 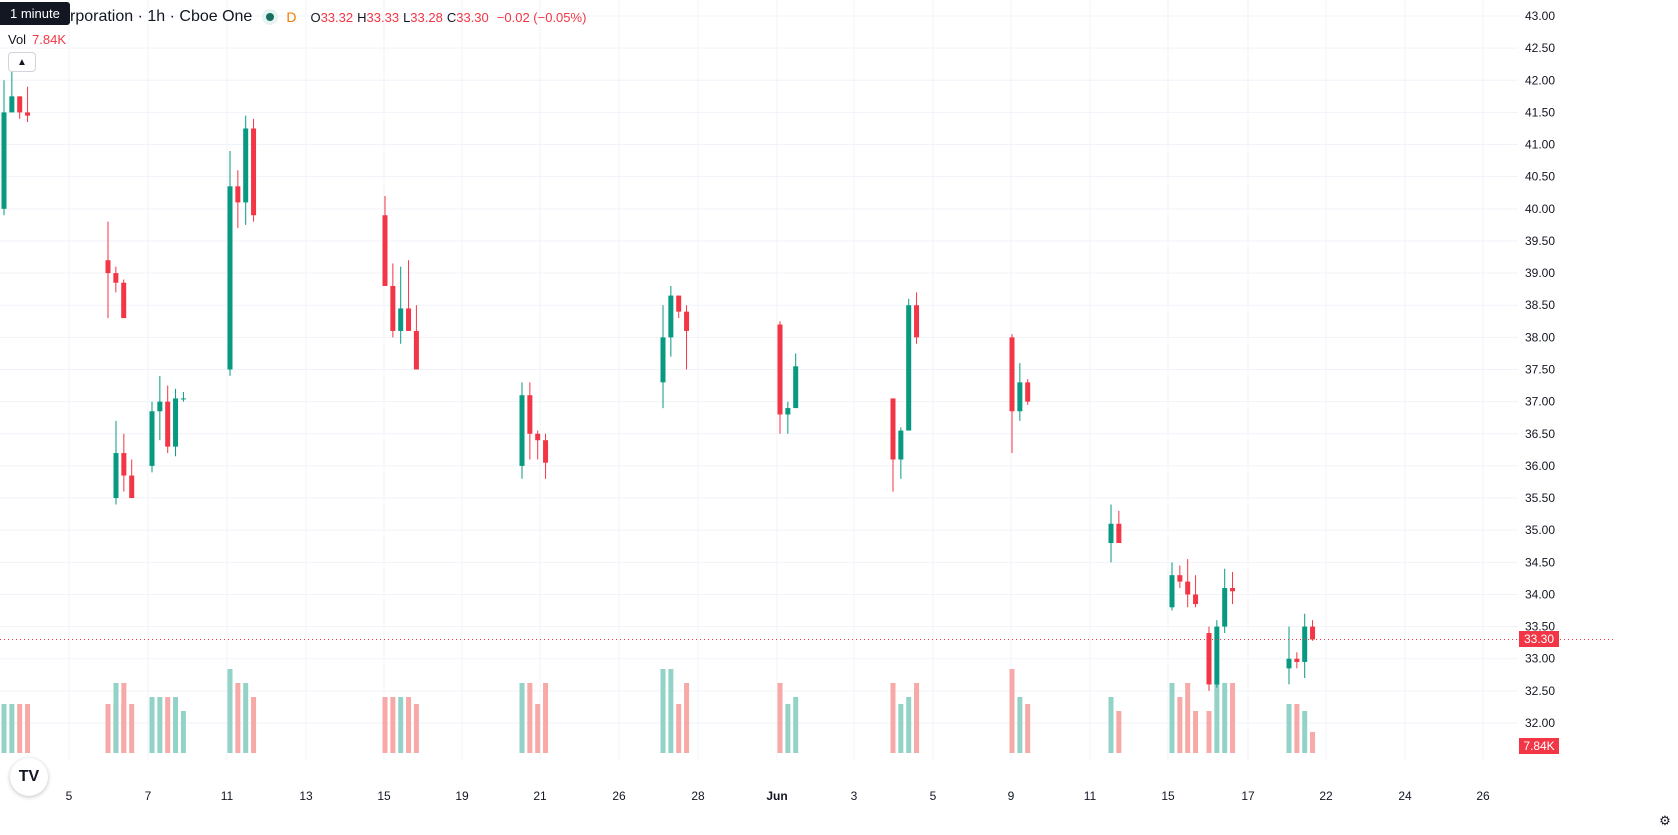 I want to click on data-badge: D, so click(x=291, y=17).